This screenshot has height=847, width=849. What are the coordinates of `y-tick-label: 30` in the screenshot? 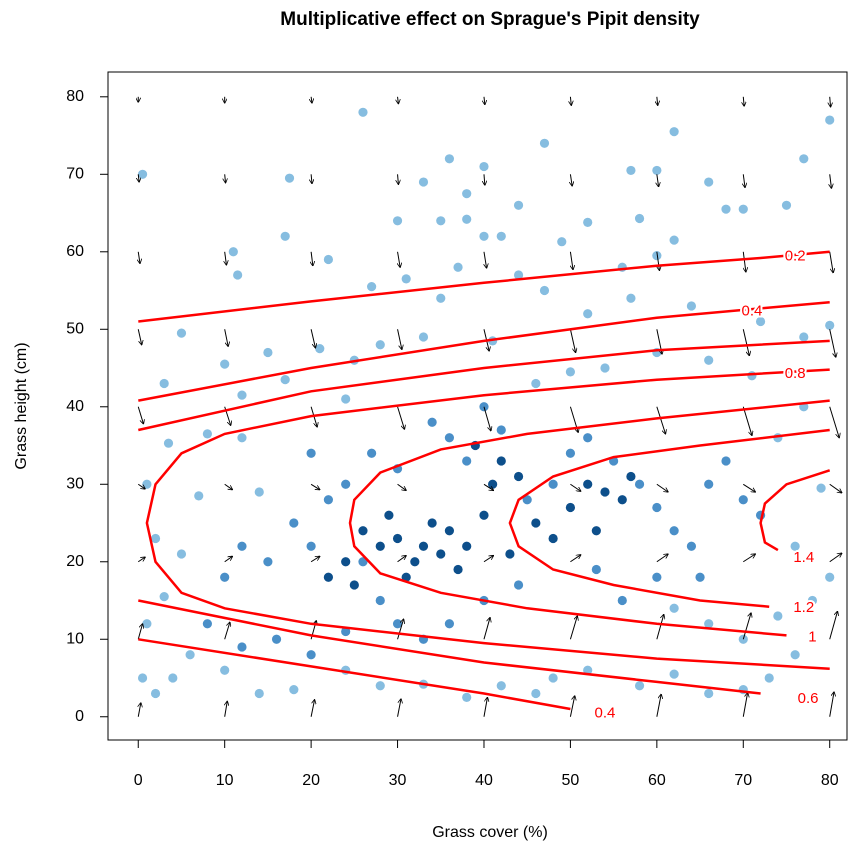 It's located at (75, 483).